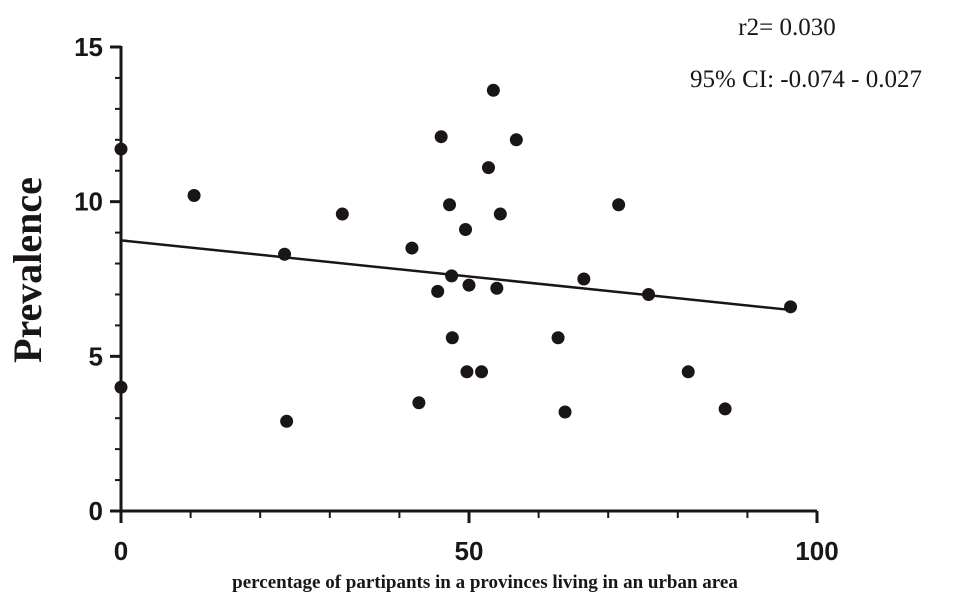 The width and height of the screenshot is (967, 595). I want to click on confidence-interval-annotation: 95% CI: -0.074 - 0.027, so click(806, 79).